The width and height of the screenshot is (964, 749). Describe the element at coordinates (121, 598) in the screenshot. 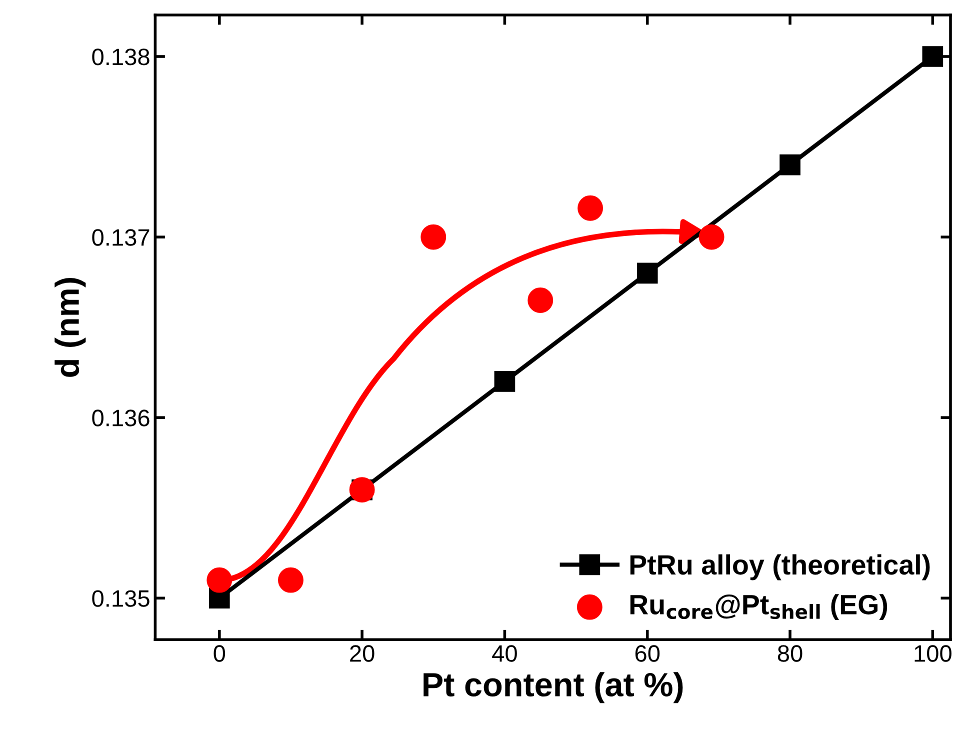

I see `y-tick-label: 0.135` at that location.